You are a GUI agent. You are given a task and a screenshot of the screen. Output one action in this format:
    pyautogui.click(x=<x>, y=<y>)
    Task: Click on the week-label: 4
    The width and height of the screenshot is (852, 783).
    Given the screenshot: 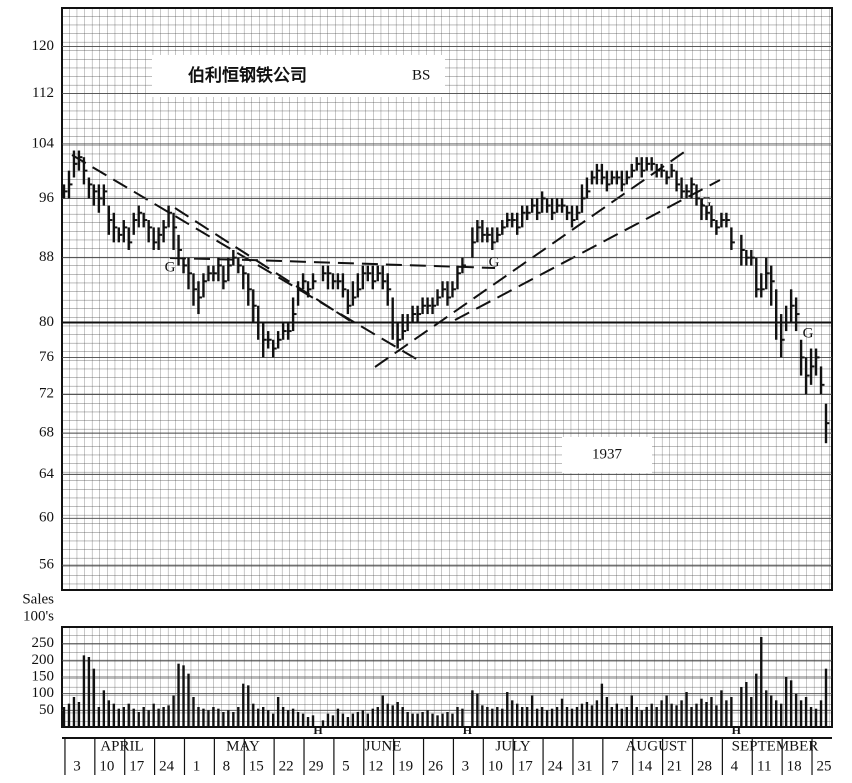 What is the action you would take?
    pyautogui.click(x=735, y=766)
    